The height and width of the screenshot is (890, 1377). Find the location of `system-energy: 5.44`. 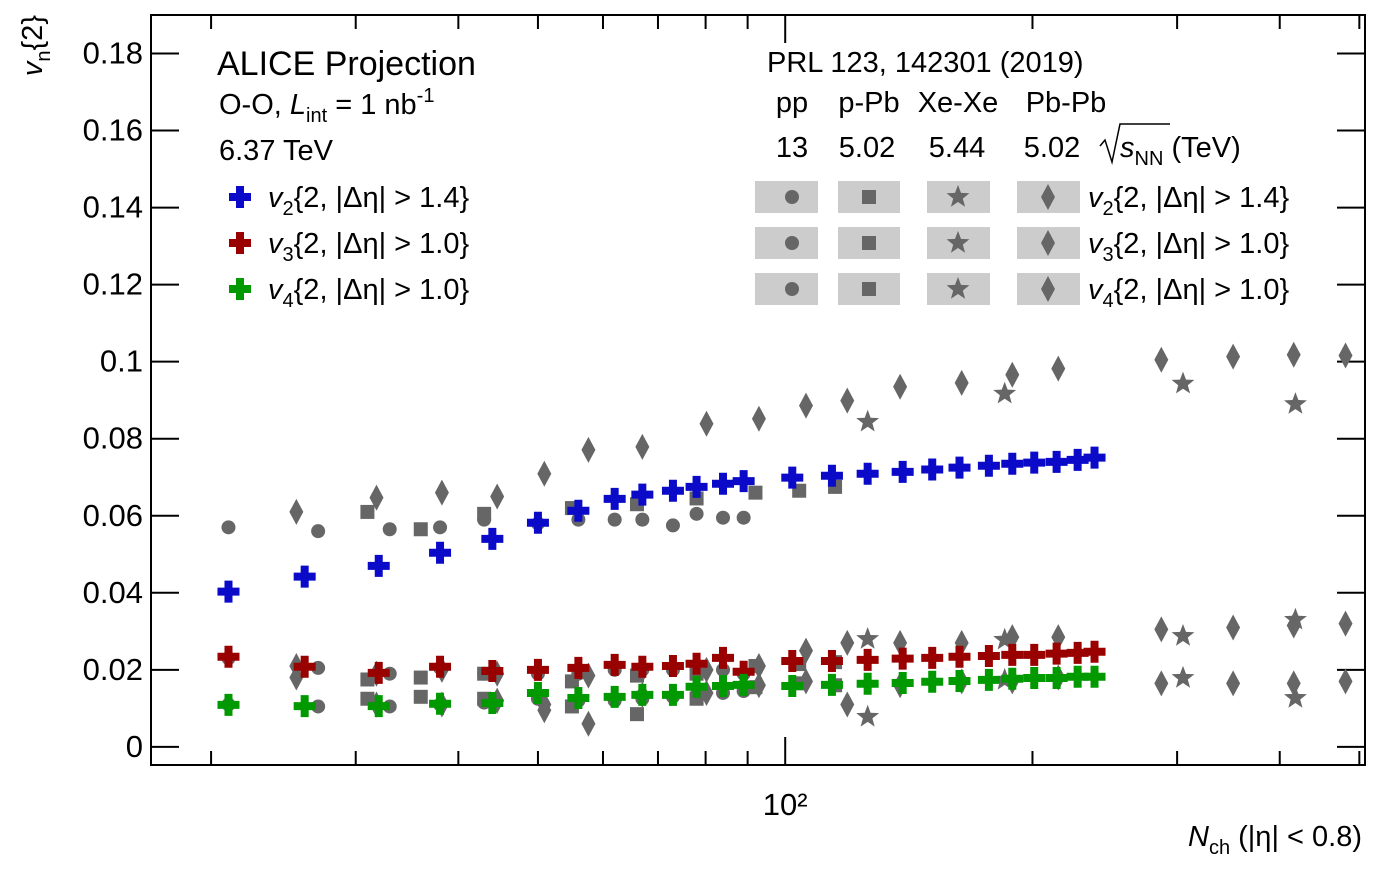

system-energy: 5.44 is located at coordinates (957, 148).